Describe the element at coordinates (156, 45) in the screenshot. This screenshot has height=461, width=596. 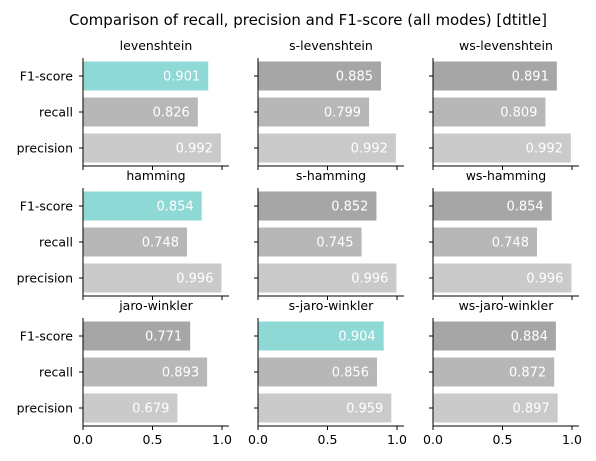
I see `panel-title-levenshtein: levenshtein` at that location.